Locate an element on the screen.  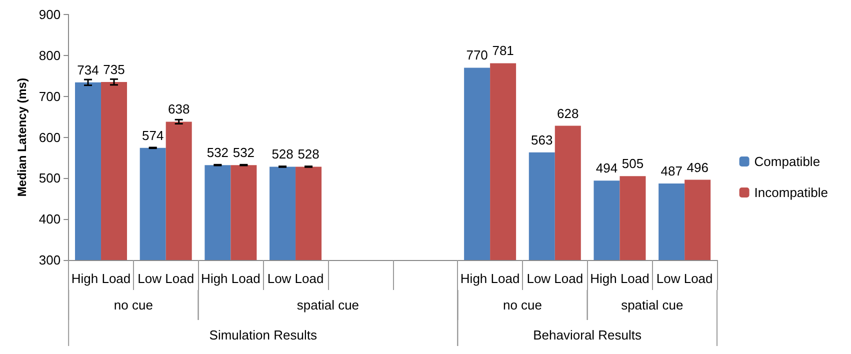
data-label: 638 is located at coordinates (179, 109).